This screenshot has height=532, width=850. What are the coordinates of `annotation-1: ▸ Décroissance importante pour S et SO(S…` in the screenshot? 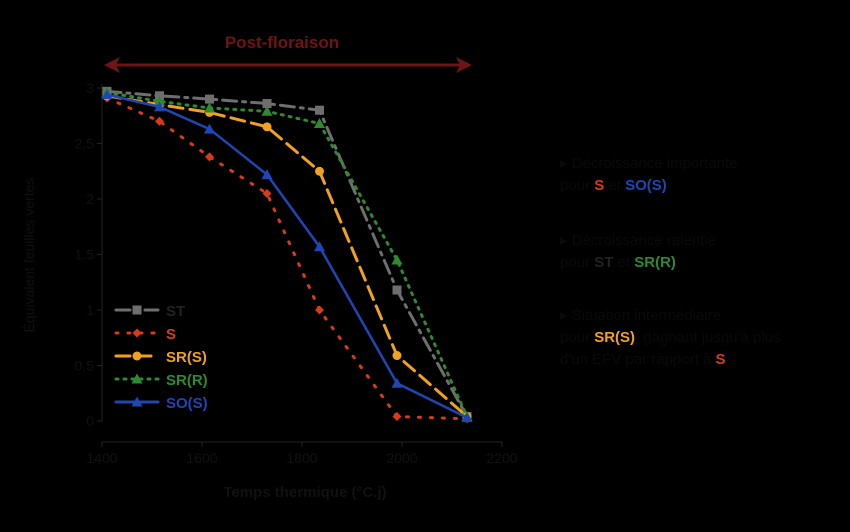 It's located at (649, 175).